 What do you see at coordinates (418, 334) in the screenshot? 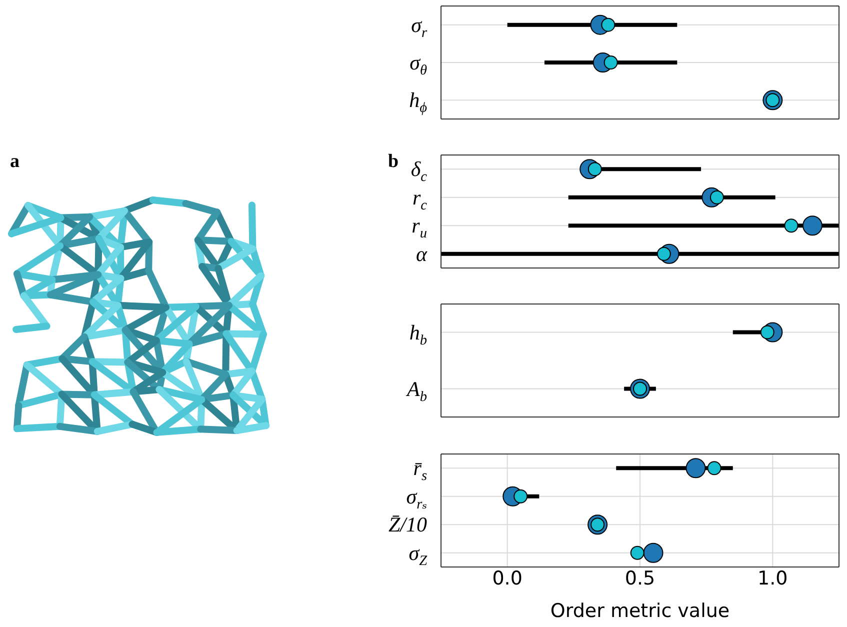
I see `y-tick-label: h$_{b}$` at bounding box center [418, 334].